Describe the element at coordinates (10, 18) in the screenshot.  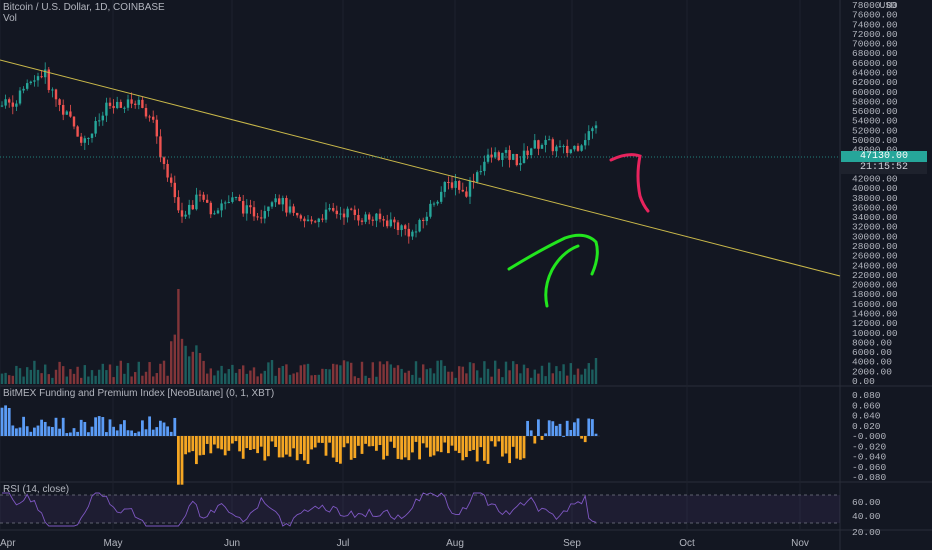
I see `volume-legend: Vol` at that location.